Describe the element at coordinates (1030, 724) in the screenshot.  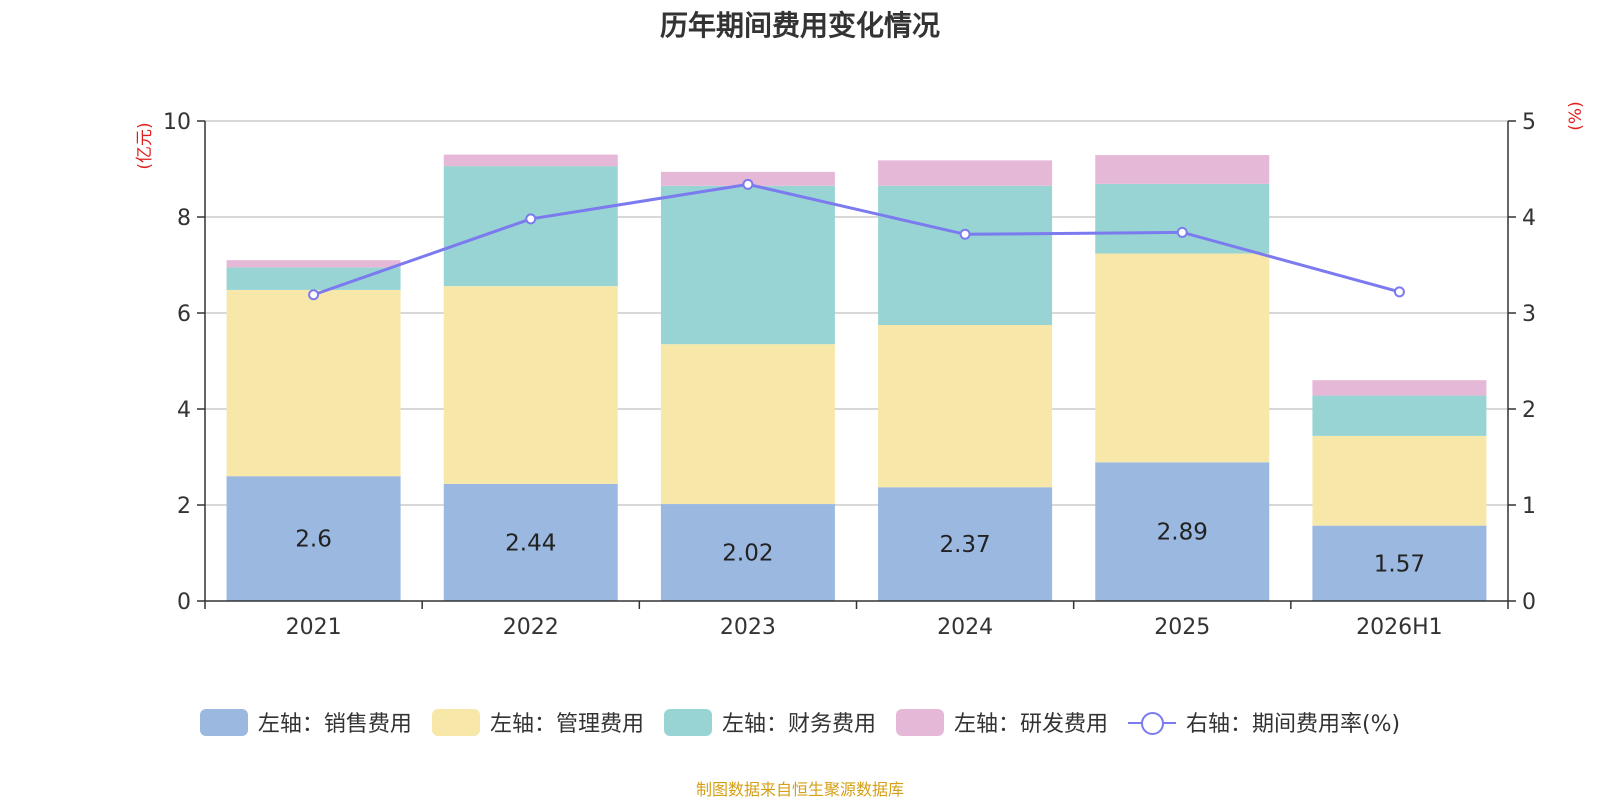
I see `legend-label: 左轴：研发费用` at that location.